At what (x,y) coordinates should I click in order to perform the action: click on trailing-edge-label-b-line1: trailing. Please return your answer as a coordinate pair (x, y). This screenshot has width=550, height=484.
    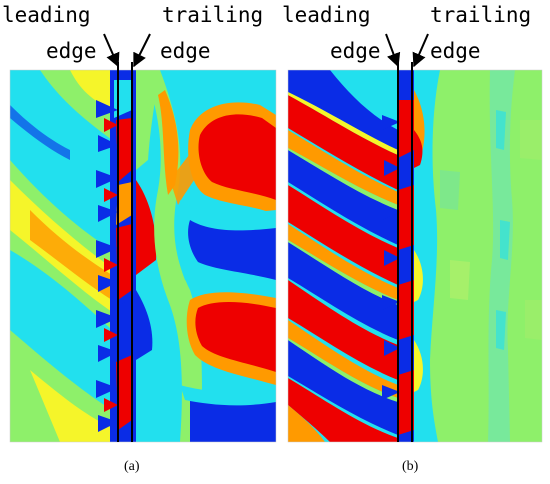
    Looking at the image, I should click on (480, 15).